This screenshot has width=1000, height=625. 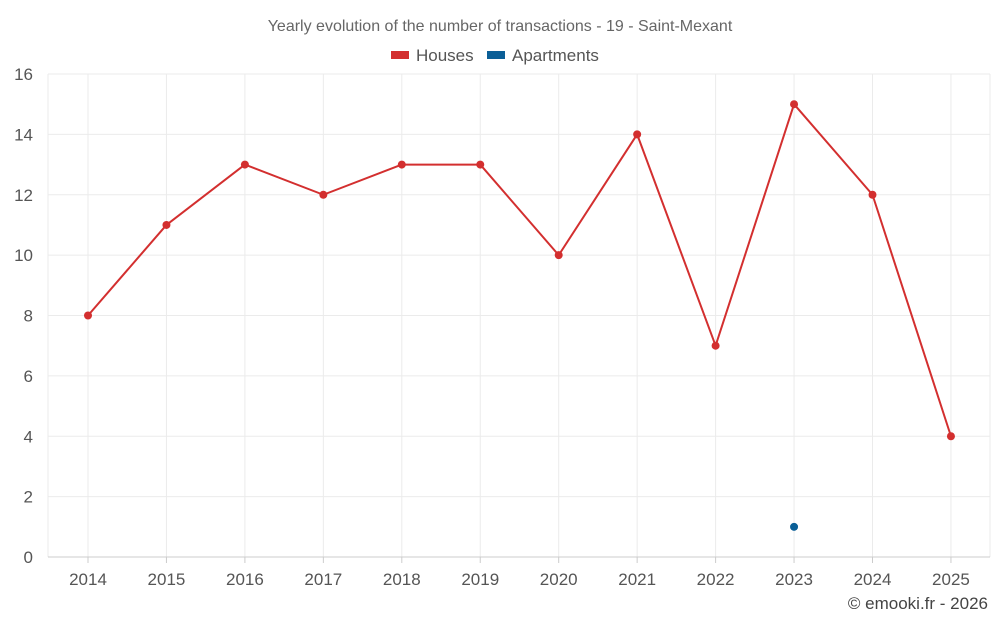 I want to click on x-tick-label: 2021, so click(x=637, y=579).